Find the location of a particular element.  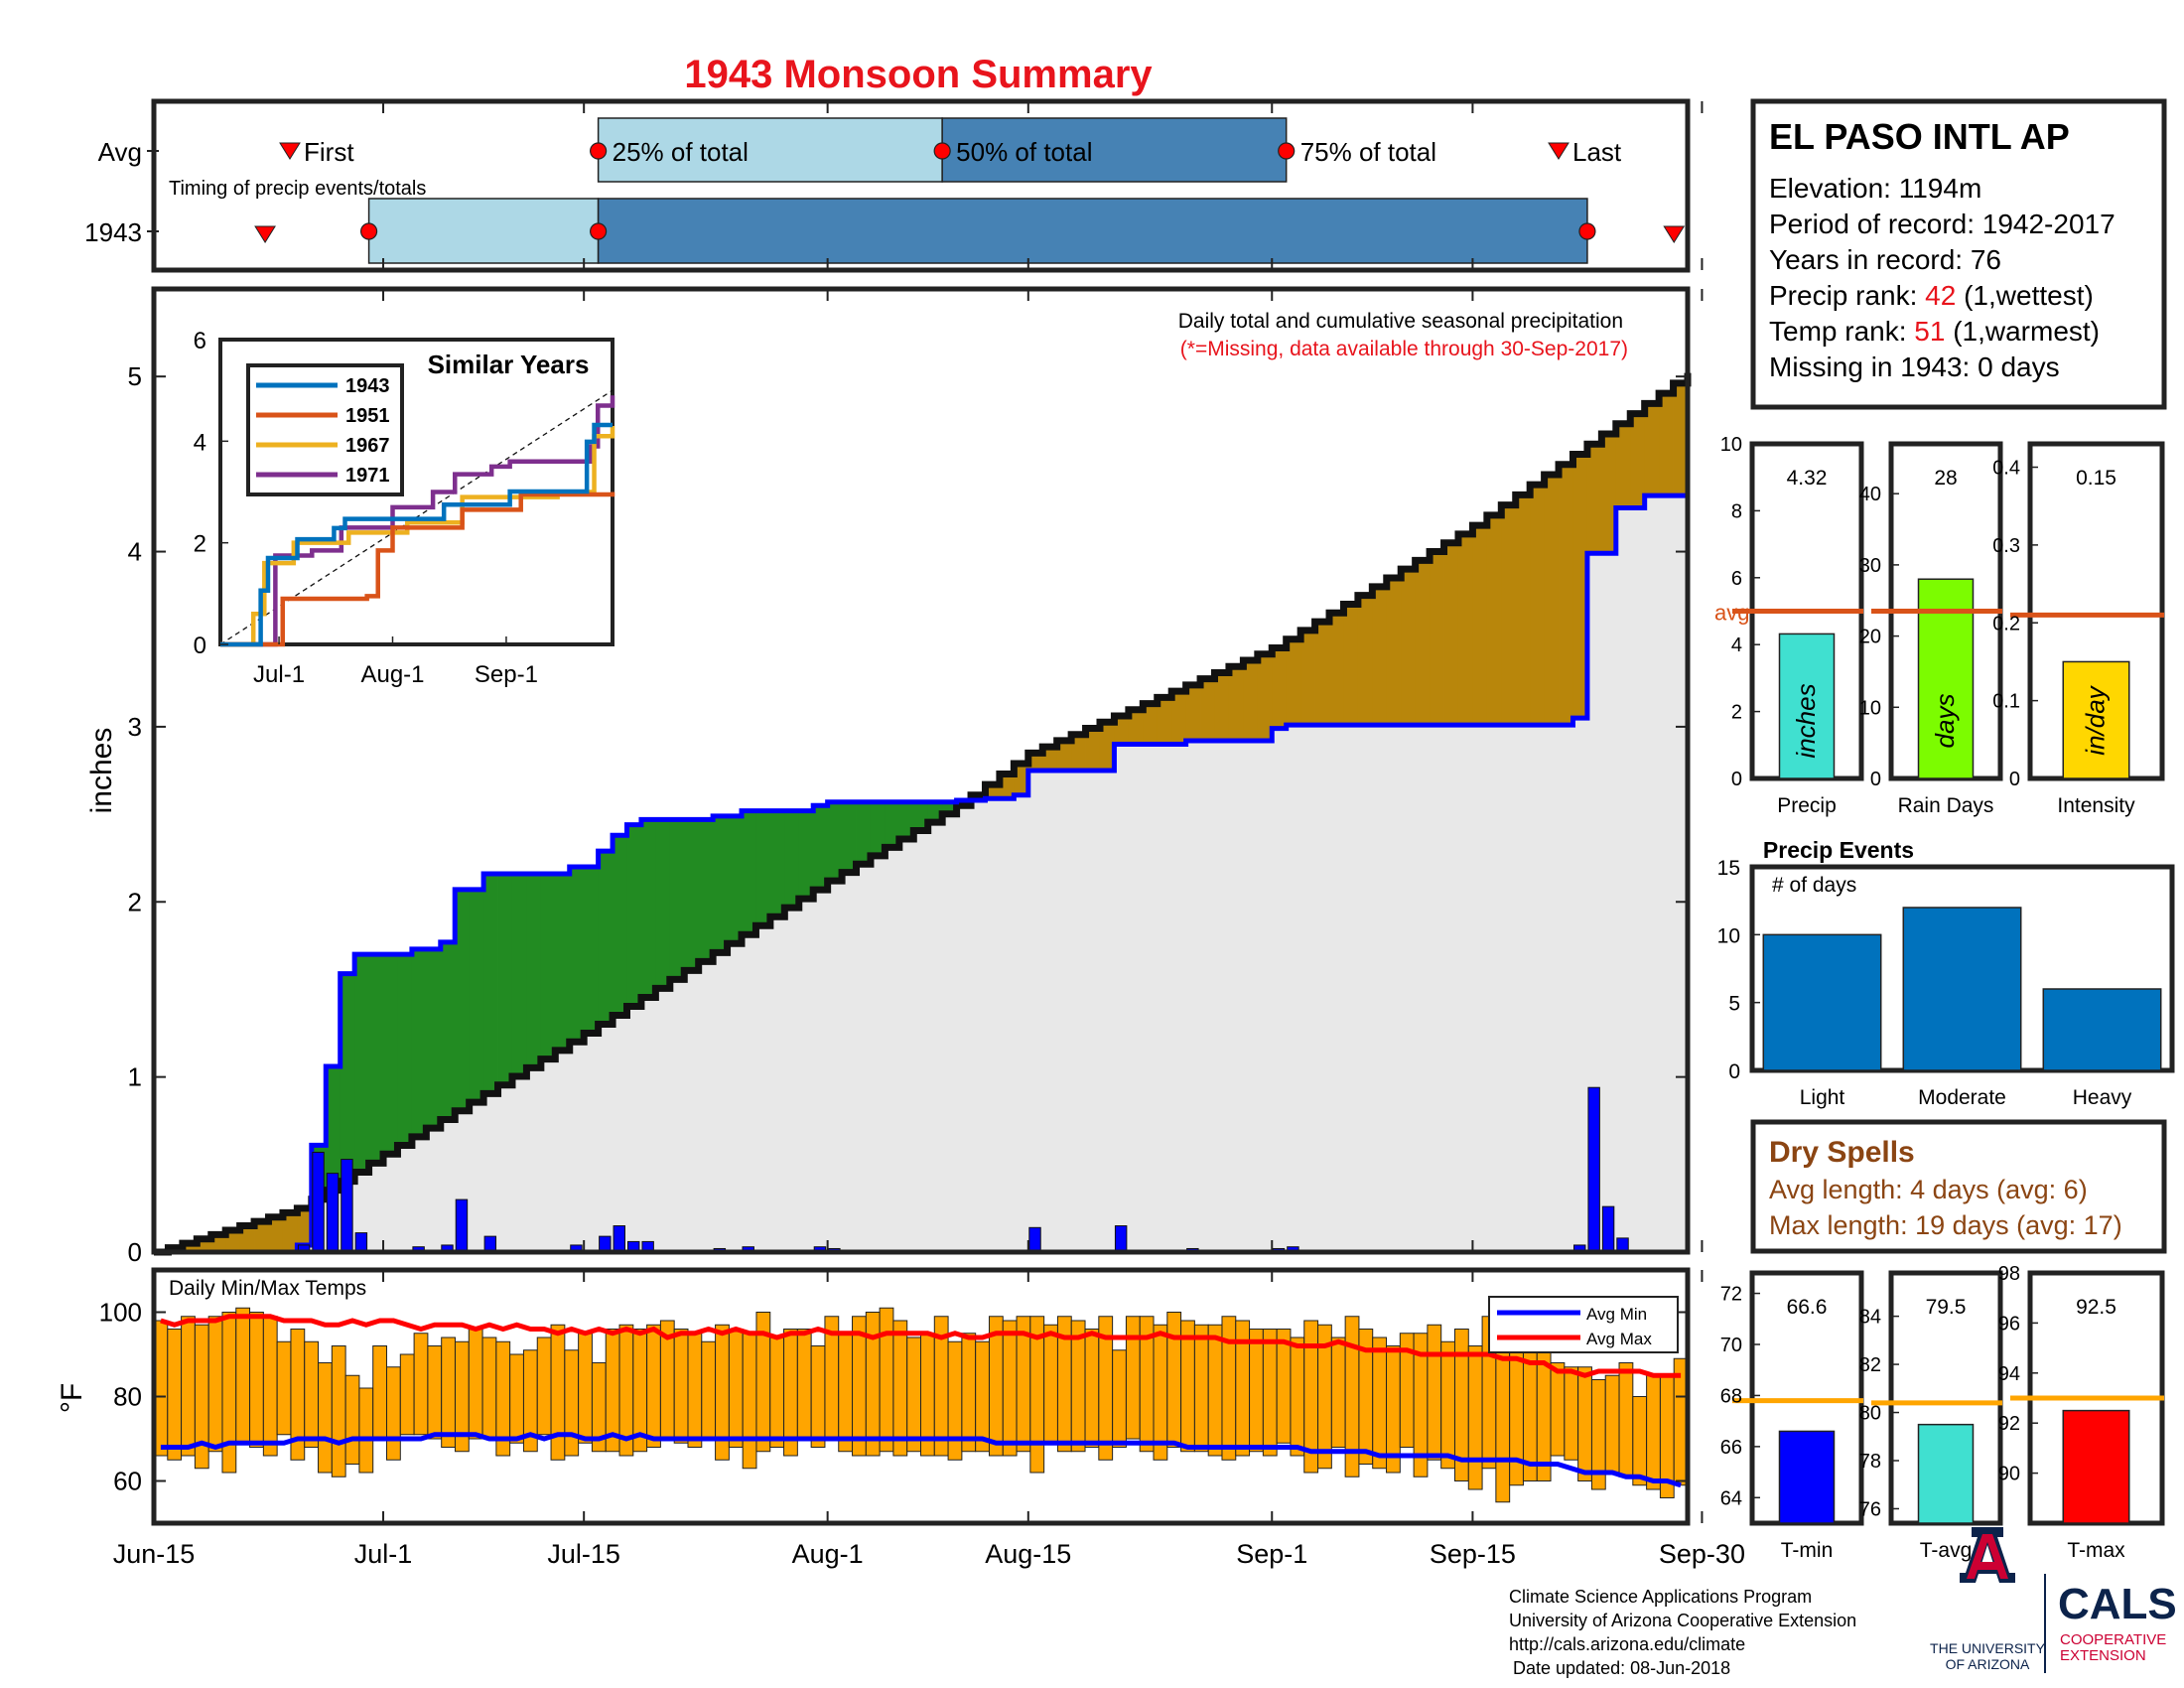

inset-y-tick-label: 0 is located at coordinates (200, 646).